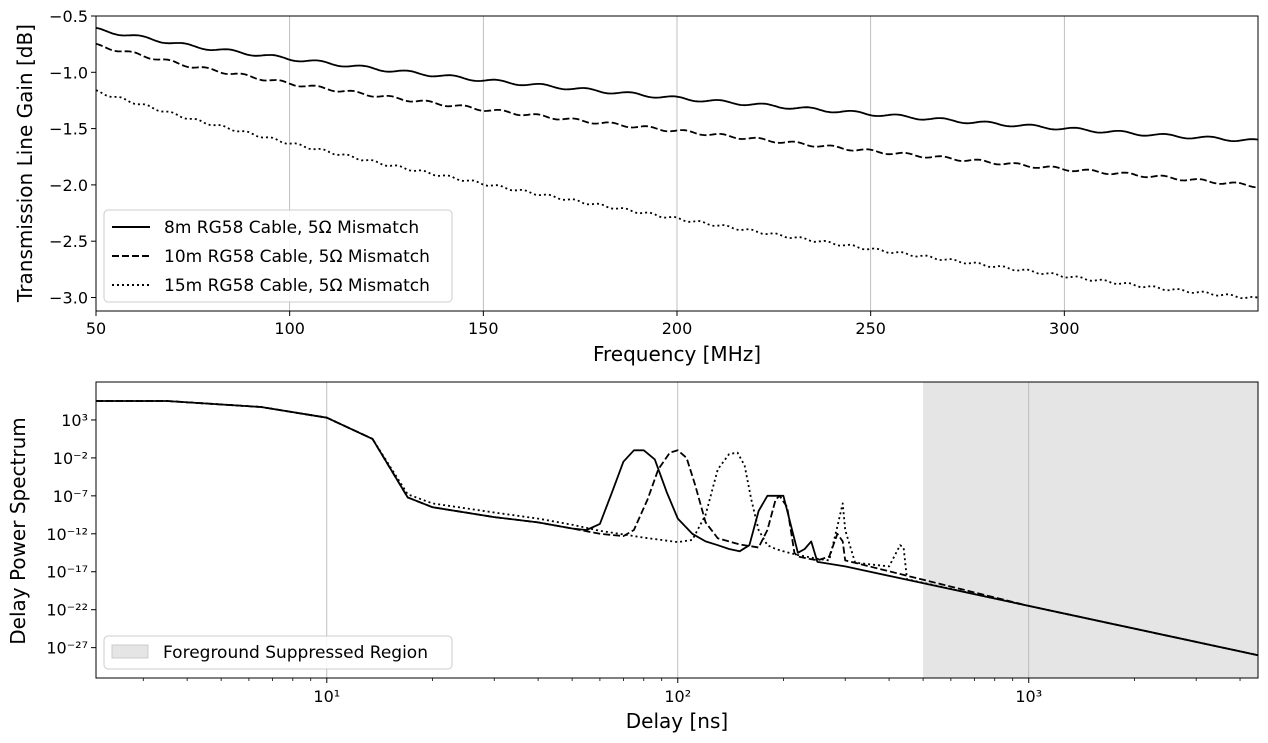 The image size is (1268, 743). I want to click on top-y-tick-label: −2.5, so click(68, 241).